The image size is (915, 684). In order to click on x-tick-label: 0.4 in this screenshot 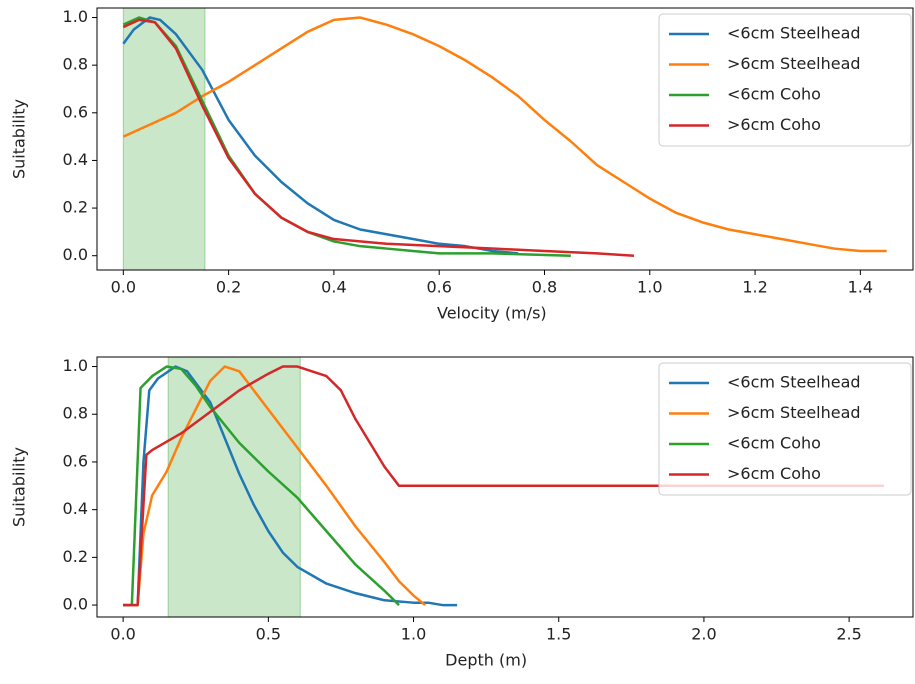, I will do `click(333, 287)`.